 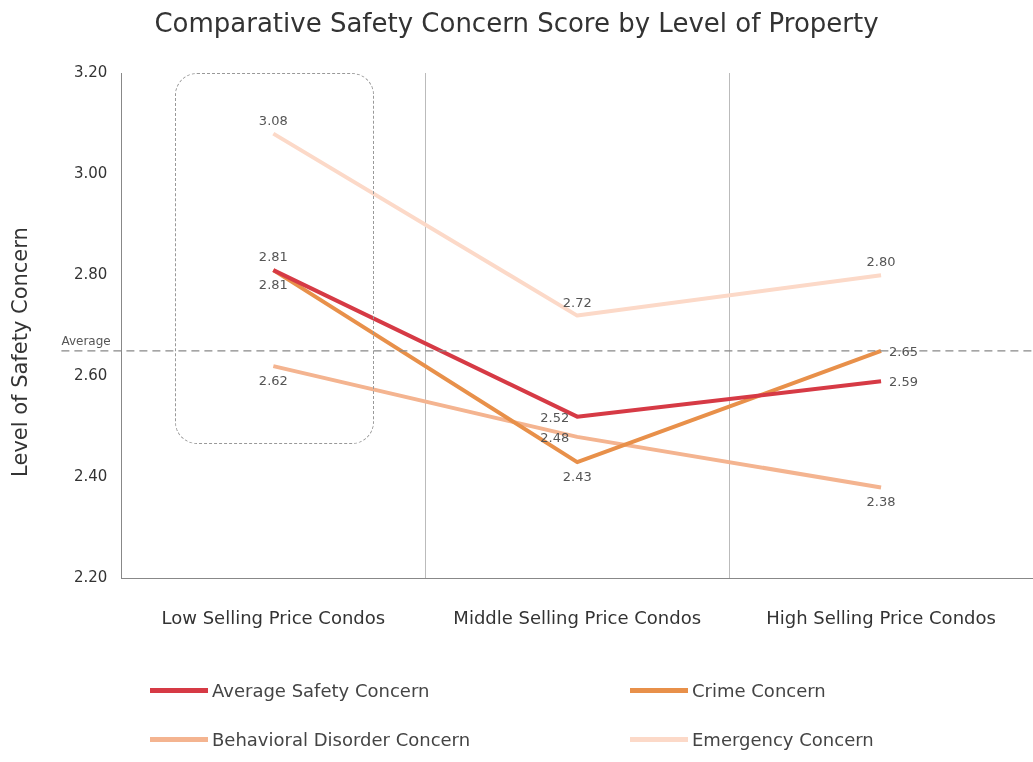 I want to click on data-label: 2.65, so click(x=904, y=351).